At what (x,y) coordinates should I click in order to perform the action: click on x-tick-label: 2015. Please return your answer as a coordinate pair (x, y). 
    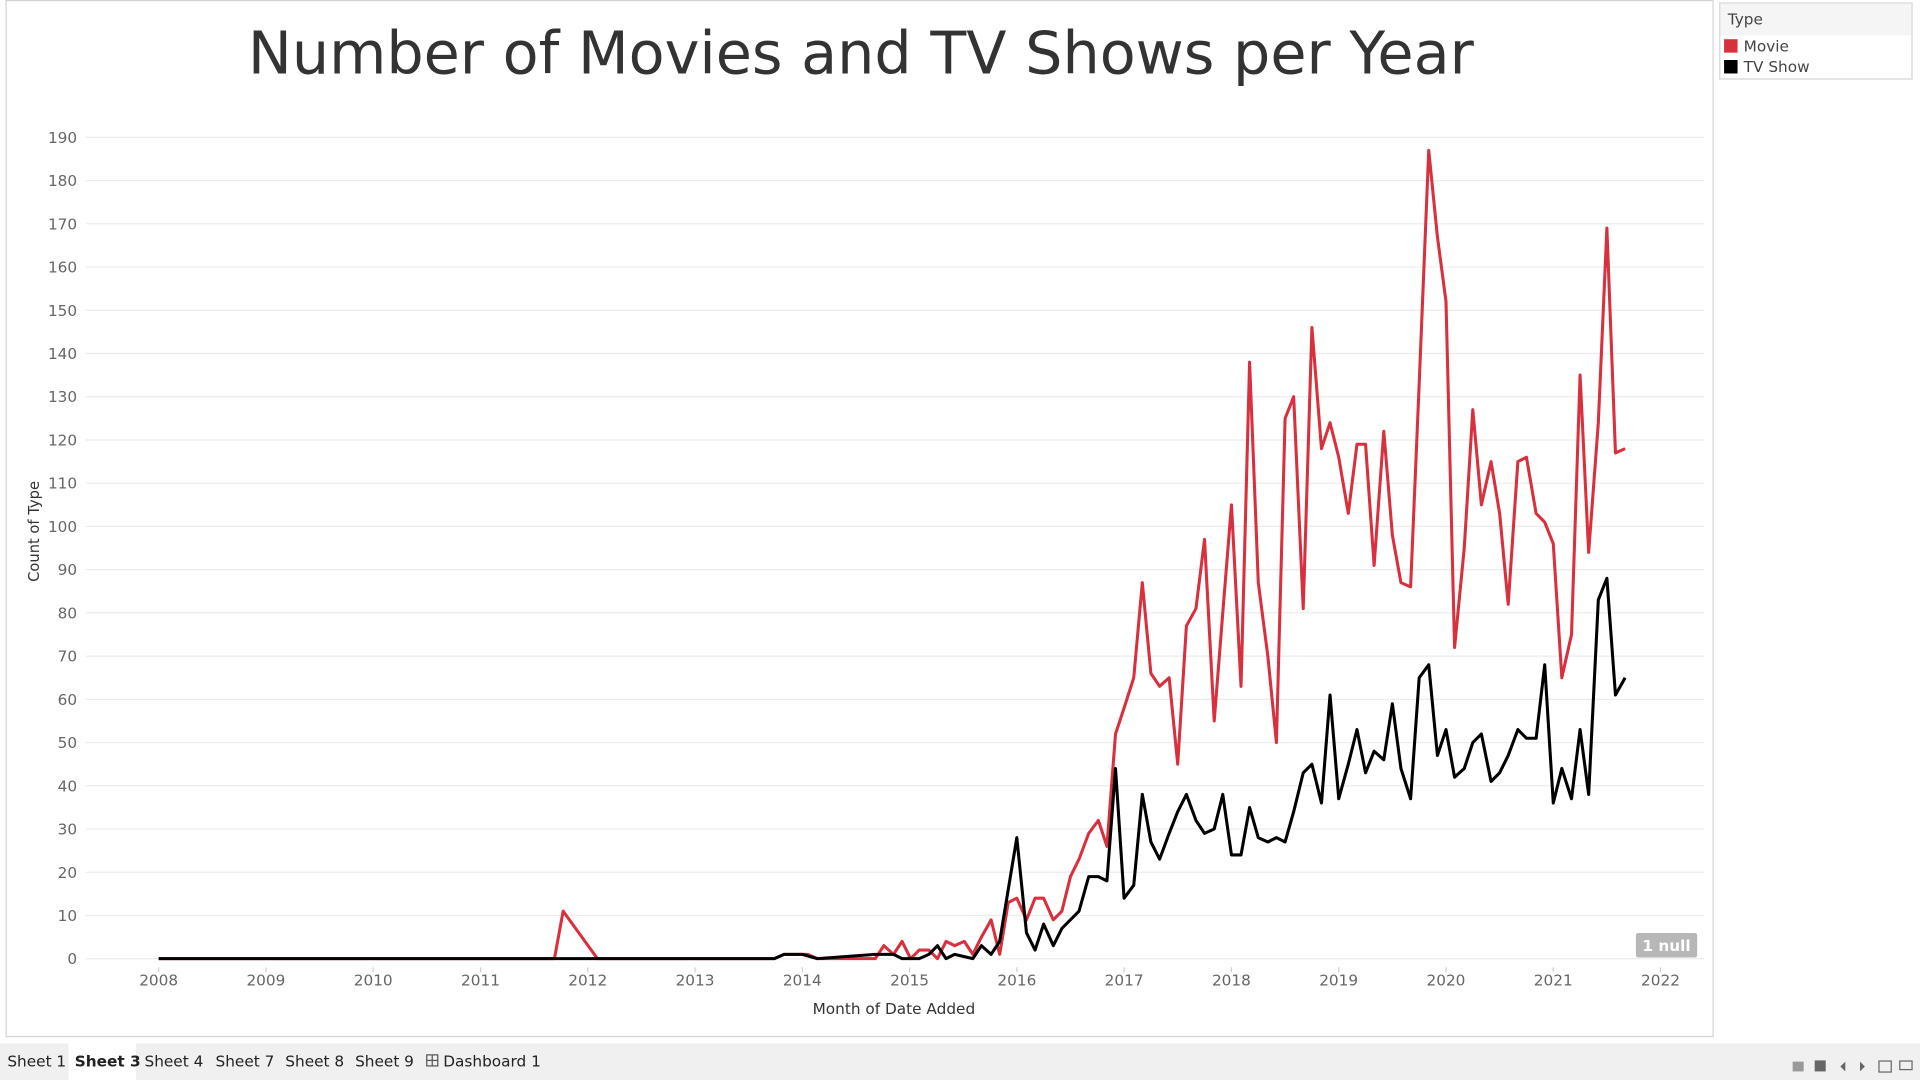
    Looking at the image, I should click on (909, 981).